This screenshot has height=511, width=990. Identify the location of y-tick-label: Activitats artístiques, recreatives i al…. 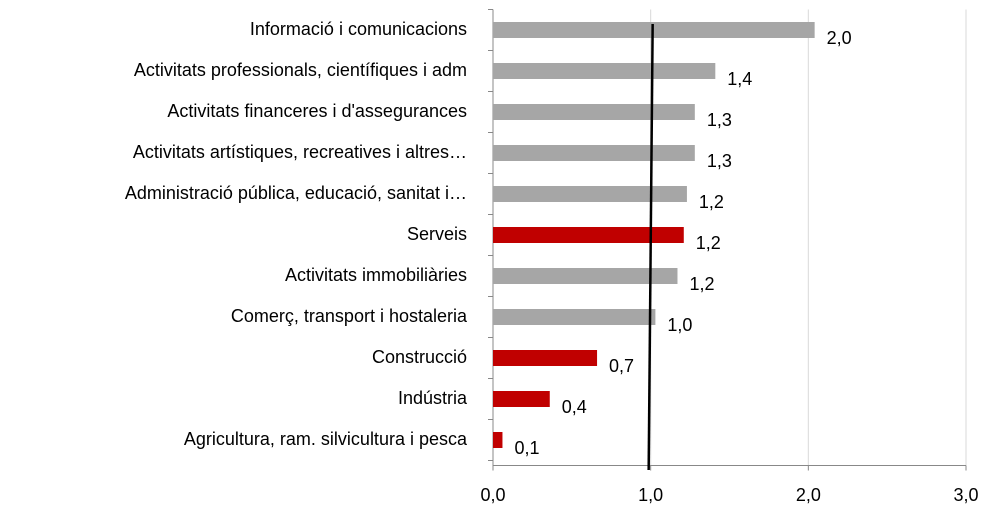
(300, 152).